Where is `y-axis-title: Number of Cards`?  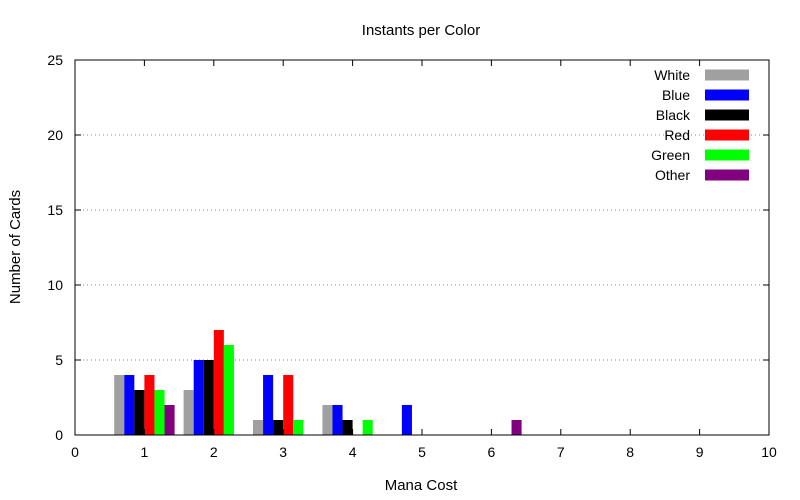
y-axis-title: Number of Cards is located at coordinates (15, 247).